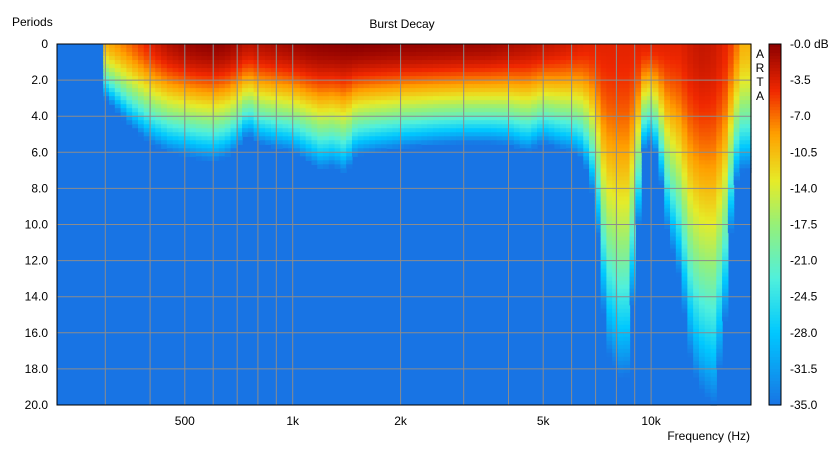  What do you see at coordinates (44, 44) in the screenshot?
I see `y-tick-label: 0` at bounding box center [44, 44].